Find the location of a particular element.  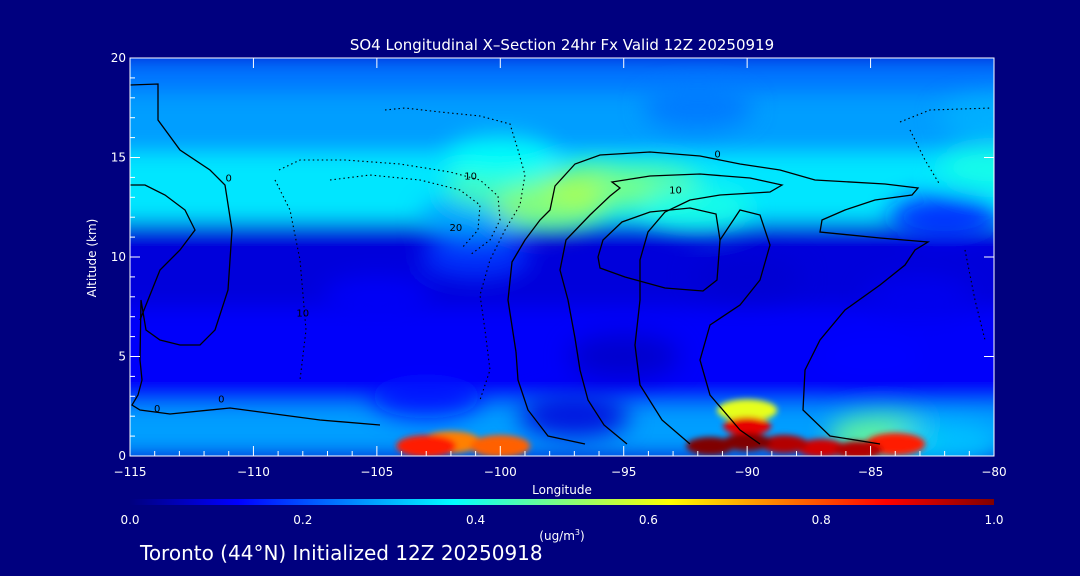

y-axis-label: Altitude (km) is located at coordinates (92, 258).